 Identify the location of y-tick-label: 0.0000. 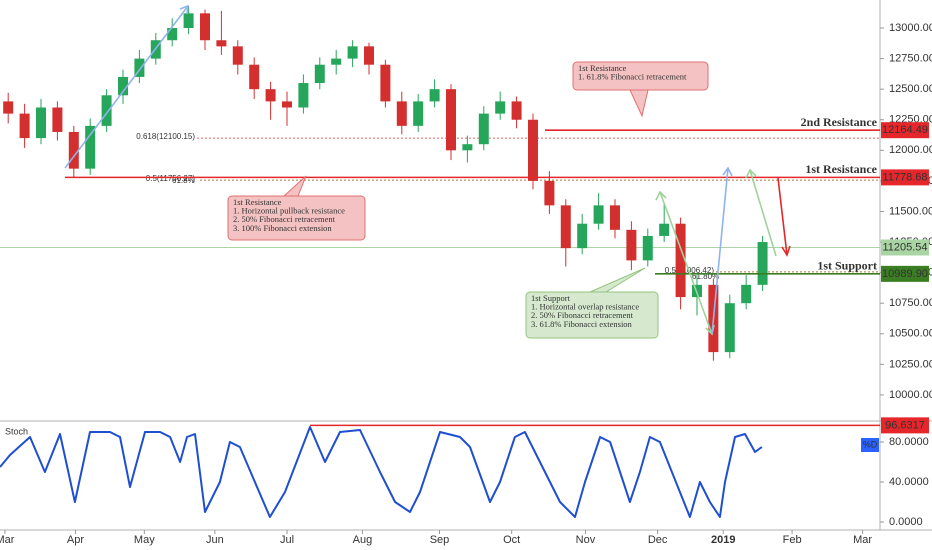
(906, 522).